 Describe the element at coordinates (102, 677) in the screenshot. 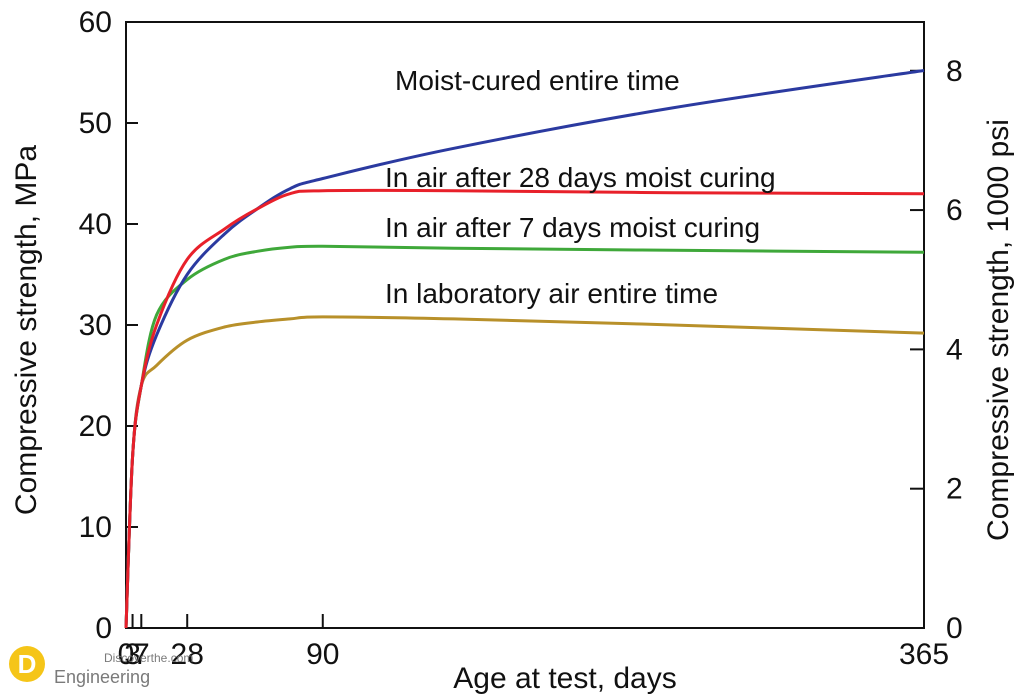

I see `watermark-line2: Engineering` at that location.